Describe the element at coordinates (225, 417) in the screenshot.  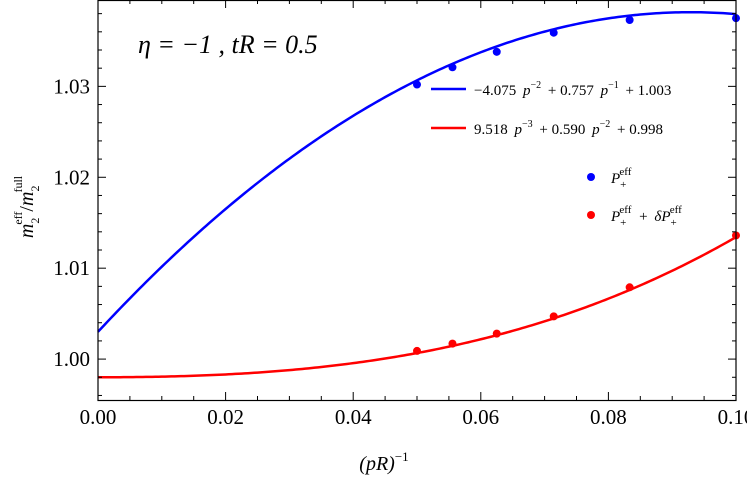
I see `x-tick-label: 0.02` at that location.